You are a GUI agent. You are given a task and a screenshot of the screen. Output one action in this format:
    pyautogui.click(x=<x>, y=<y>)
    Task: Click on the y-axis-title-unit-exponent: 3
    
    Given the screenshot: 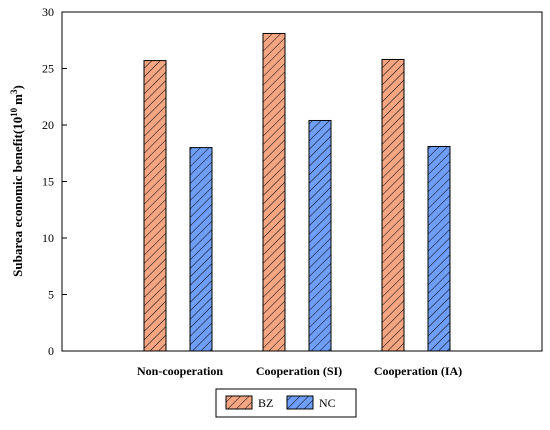 What is the action you would take?
    pyautogui.click(x=14, y=91)
    